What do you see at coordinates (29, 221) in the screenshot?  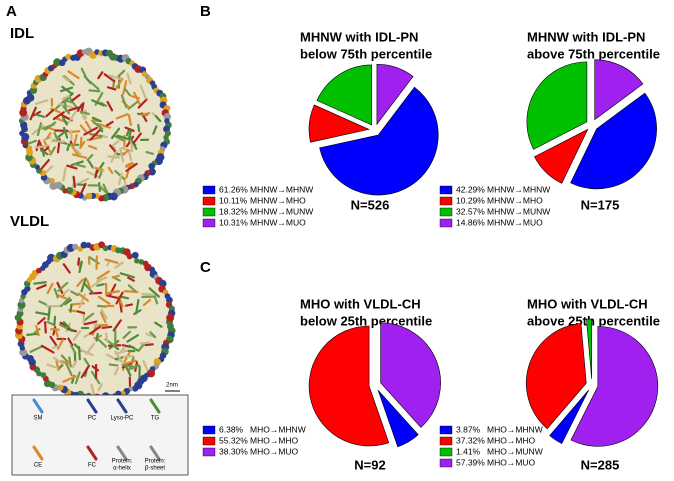 I see `particle-label: VLDL` at bounding box center [29, 221].